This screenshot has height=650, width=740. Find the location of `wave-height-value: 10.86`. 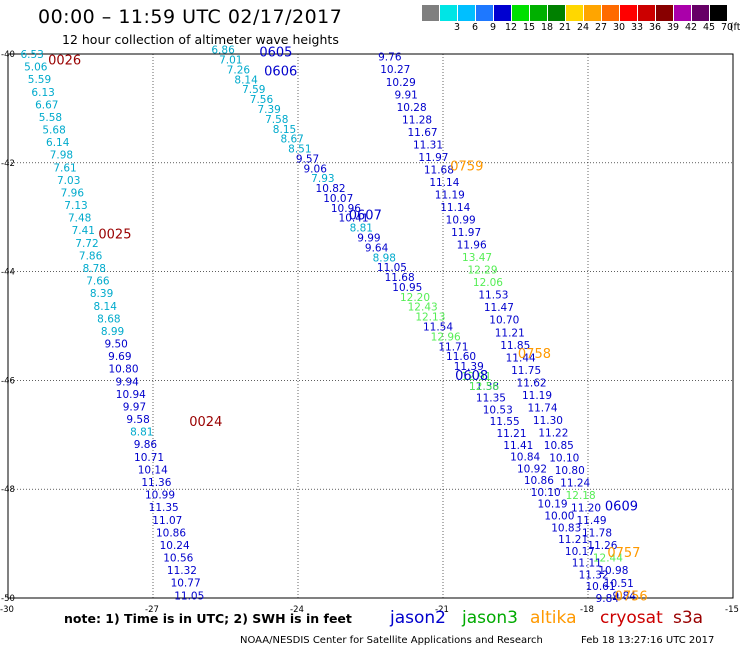

wave-height-value: 10.86 is located at coordinates (539, 481).